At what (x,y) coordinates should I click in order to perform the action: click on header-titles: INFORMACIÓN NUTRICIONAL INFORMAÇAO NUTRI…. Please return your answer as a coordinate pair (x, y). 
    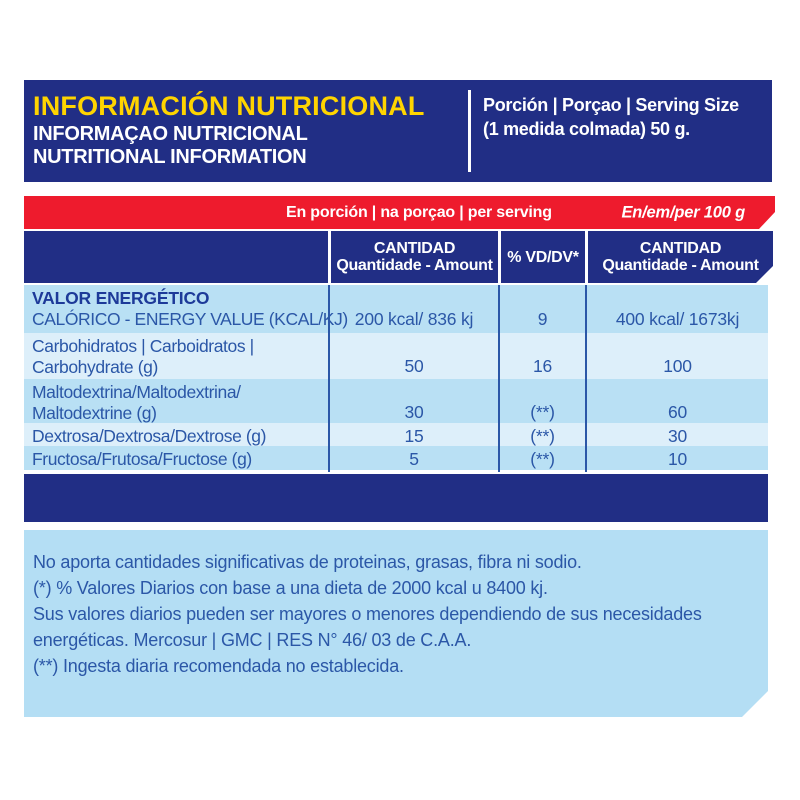
    Looking at the image, I should click on (229, 129).